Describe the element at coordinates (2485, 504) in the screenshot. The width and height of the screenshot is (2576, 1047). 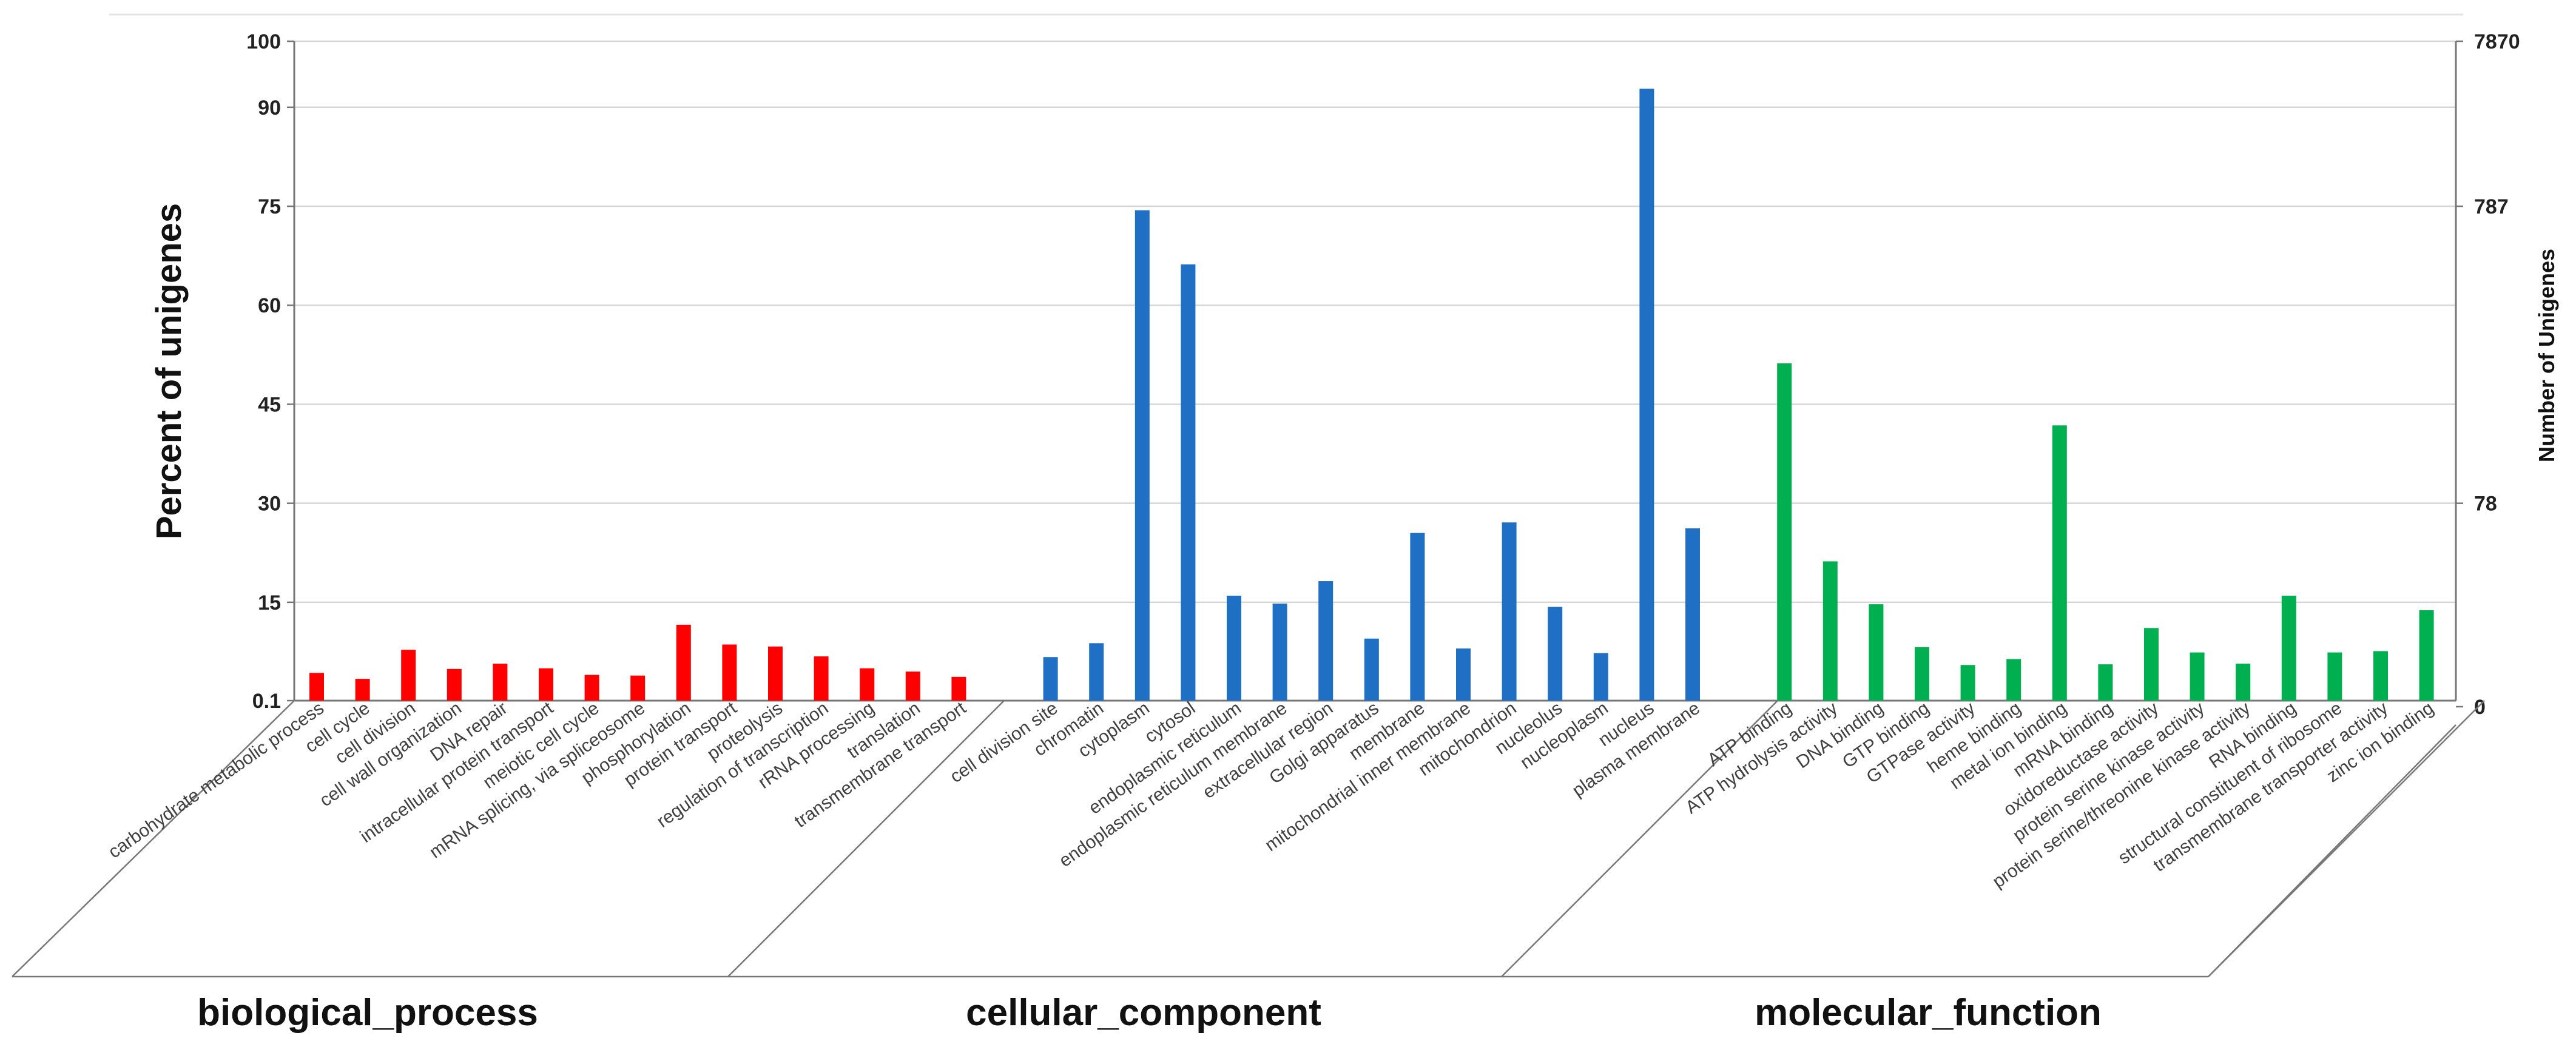
I see `y-tick-label-right: 78` at that location.